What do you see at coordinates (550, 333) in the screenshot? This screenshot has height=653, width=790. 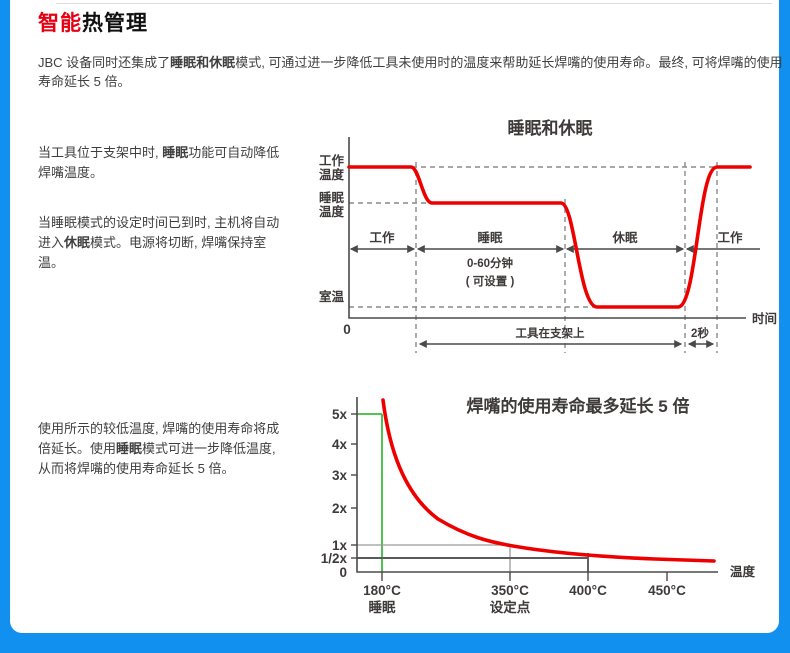 I see `tool-in-stand-label: 工具在支架上` at bounding box center [550, 333].